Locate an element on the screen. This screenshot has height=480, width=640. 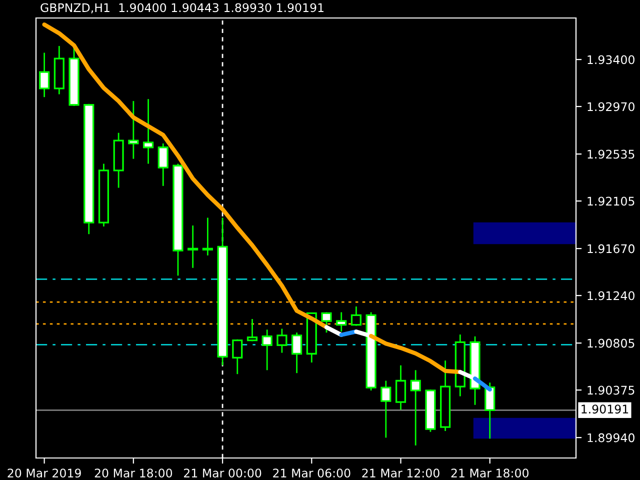
x-tick-label: 20 Mar 2019 is located at coordinates (44, 473).